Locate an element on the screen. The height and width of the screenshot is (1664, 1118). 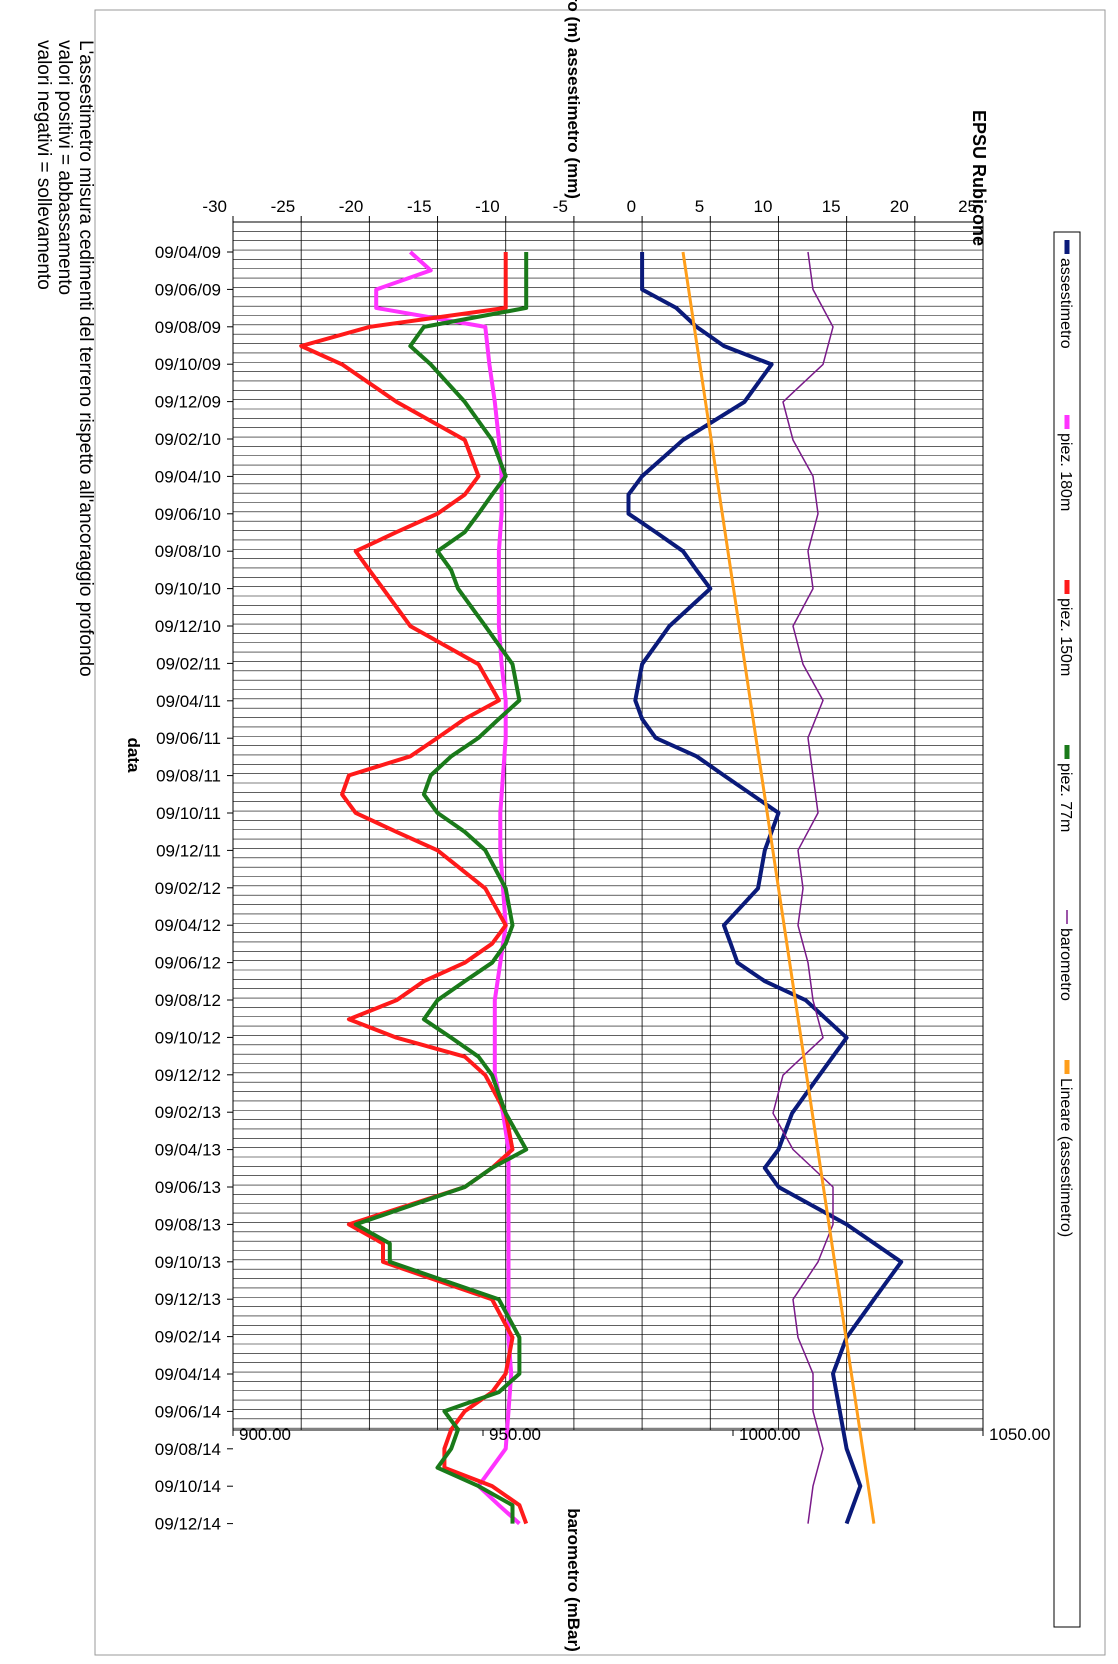
y-right-tick-label: 1050.00 is located at coordinates (1019, 1434).